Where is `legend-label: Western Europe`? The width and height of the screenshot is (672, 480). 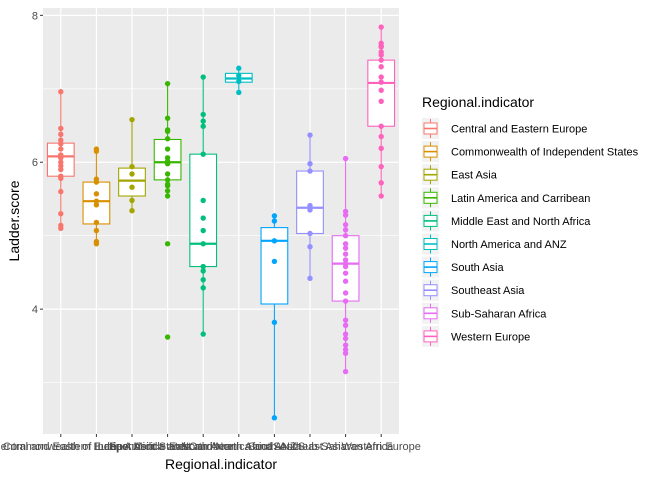 legend-label: Western Europe is located at coordinates (490, 337).